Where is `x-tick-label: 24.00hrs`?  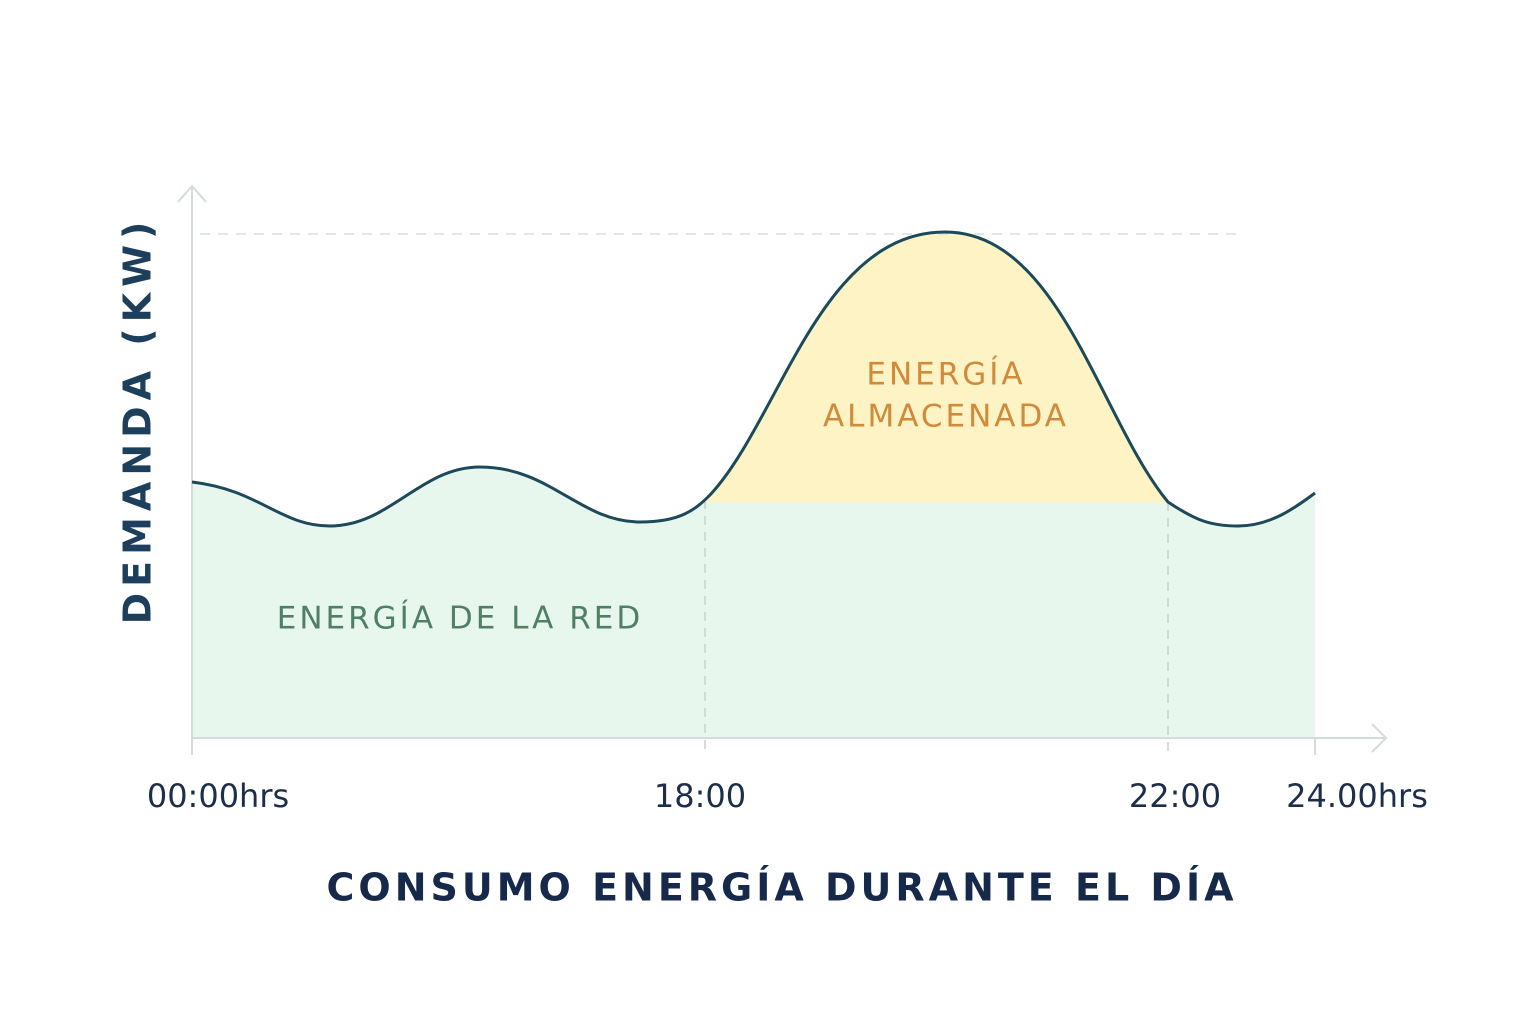
x-tick-label: 24.00hrs is located at coordinates (1357, 796).